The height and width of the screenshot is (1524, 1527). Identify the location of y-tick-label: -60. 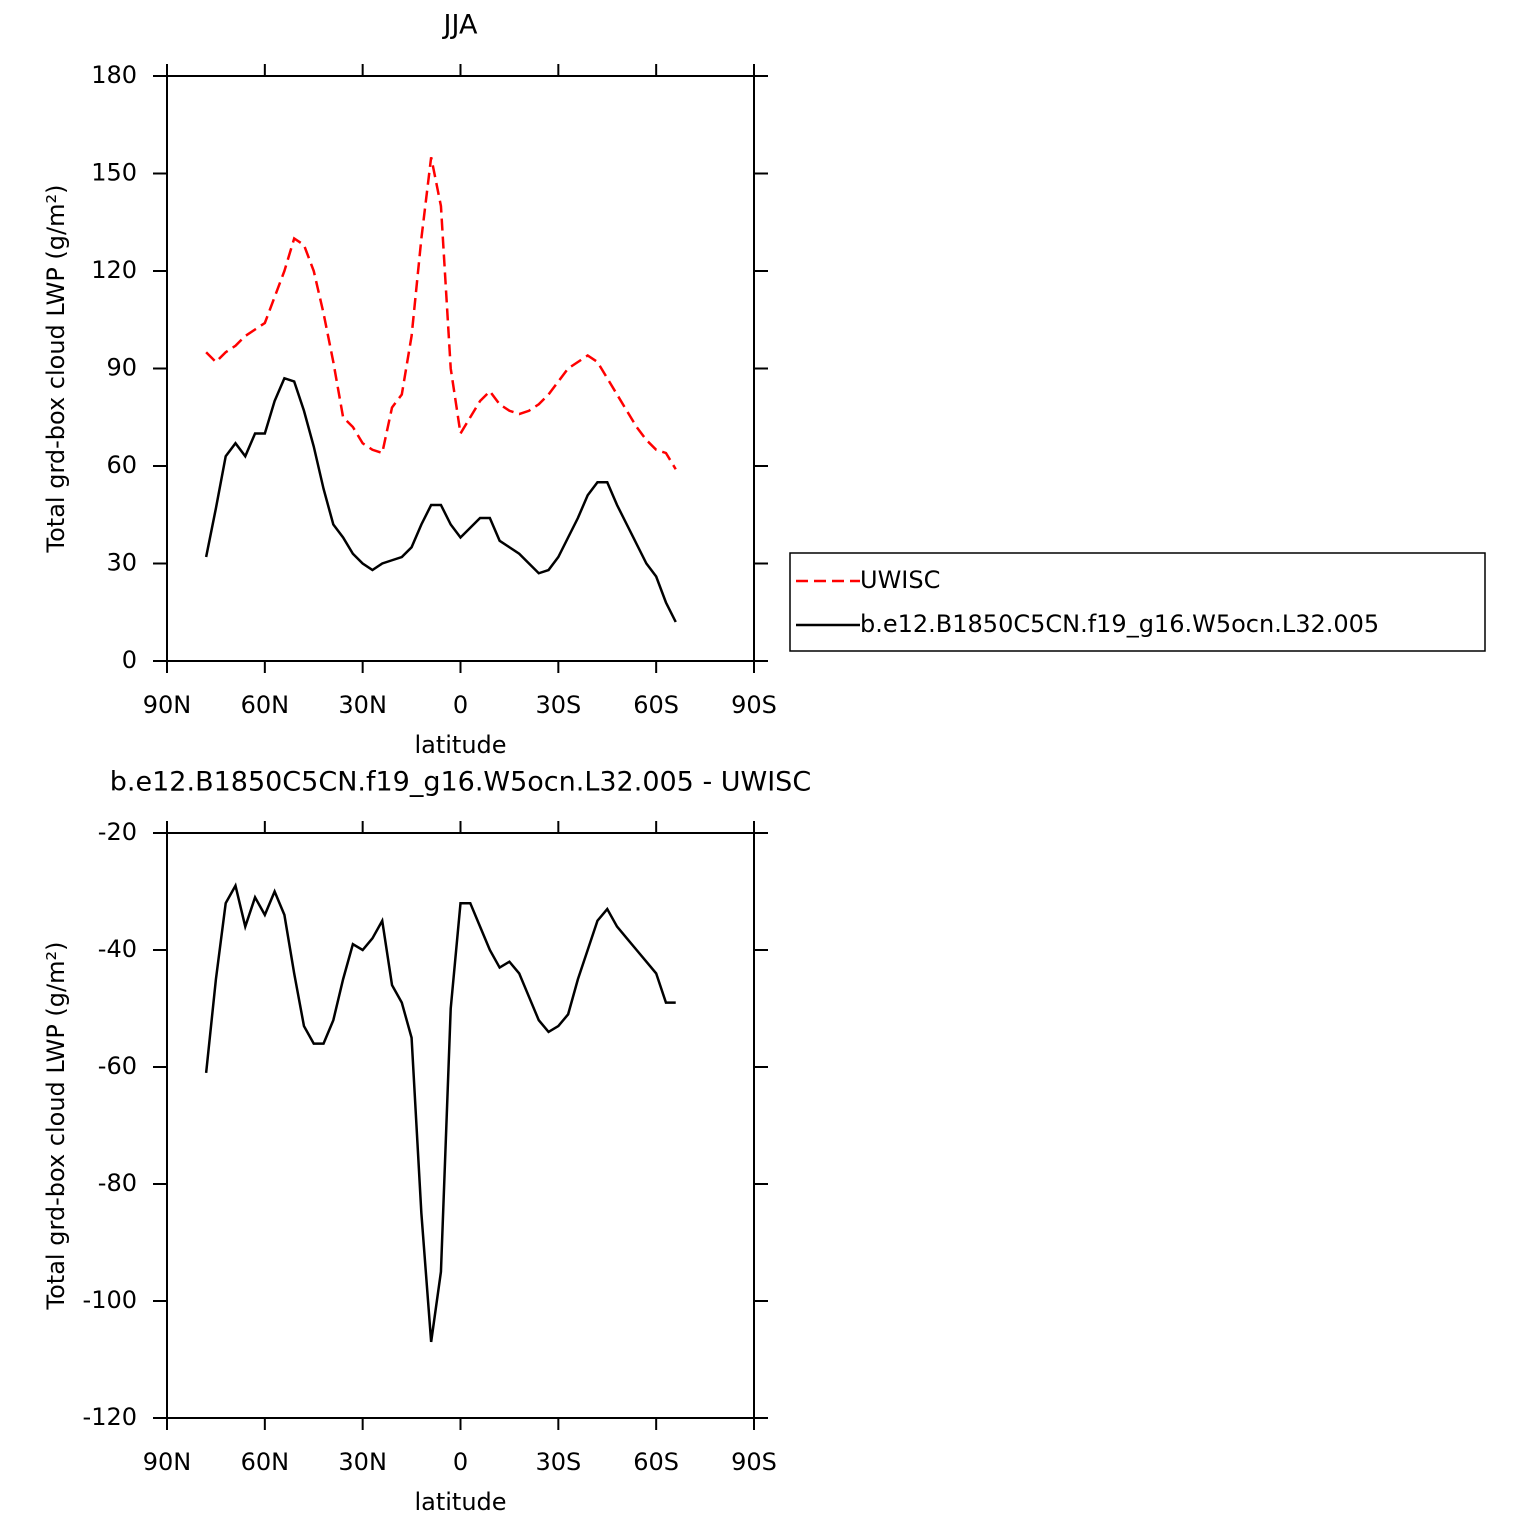
(117, 1066).